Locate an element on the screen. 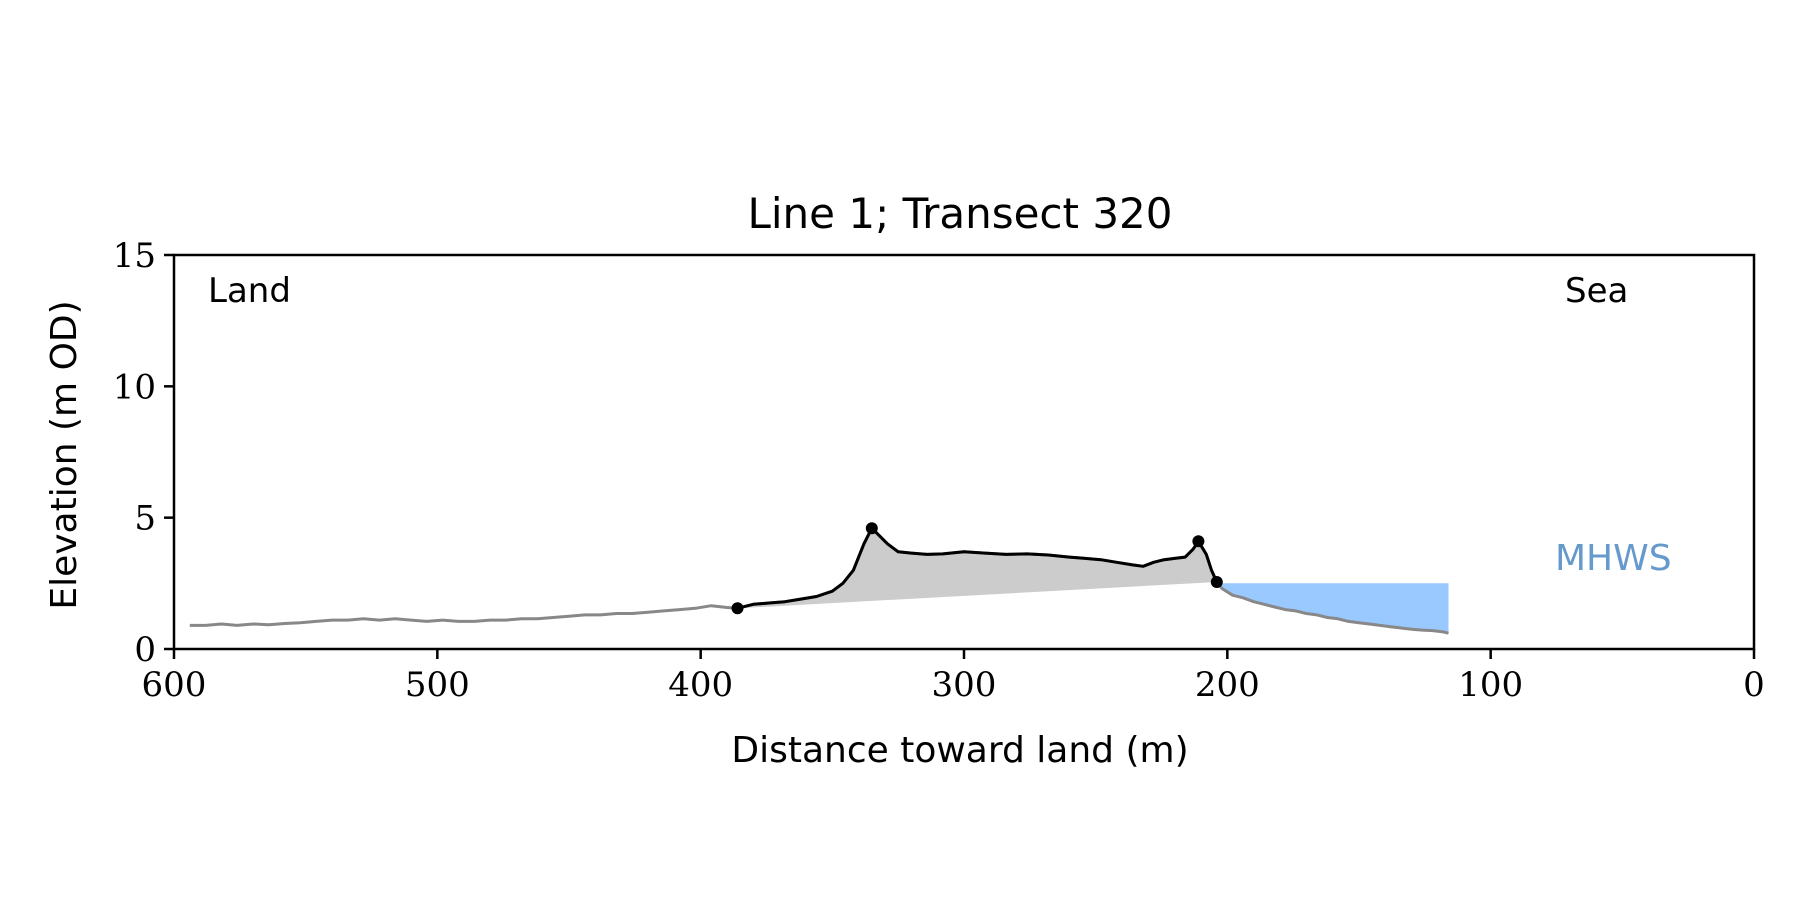 The height and width of the screenshot is (900, 1800). y-axis-label: Elevation (m OD) is located at coordinates (64, 454).